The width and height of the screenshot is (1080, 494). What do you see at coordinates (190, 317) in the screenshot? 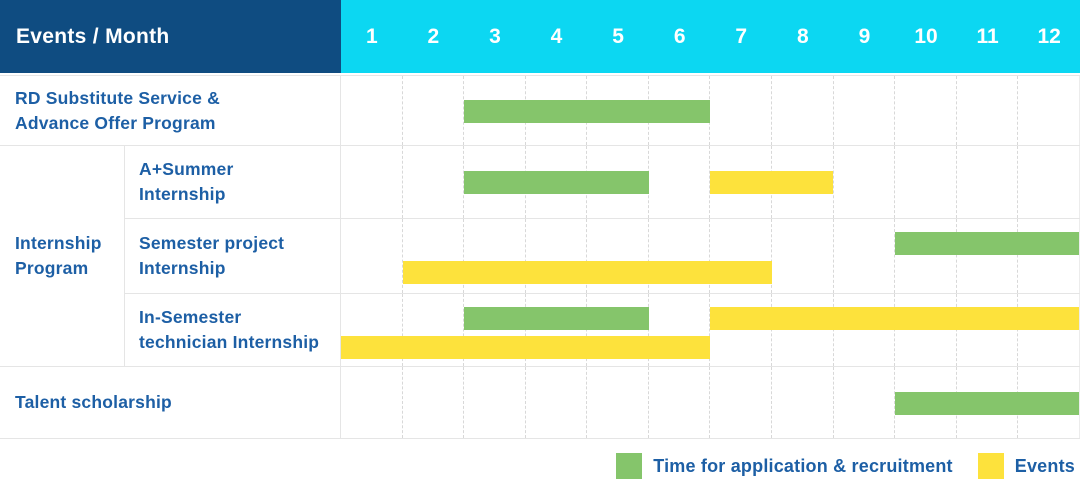
I see `row-label-technician-line1: In-Semester` at bounding box center [190, 317].